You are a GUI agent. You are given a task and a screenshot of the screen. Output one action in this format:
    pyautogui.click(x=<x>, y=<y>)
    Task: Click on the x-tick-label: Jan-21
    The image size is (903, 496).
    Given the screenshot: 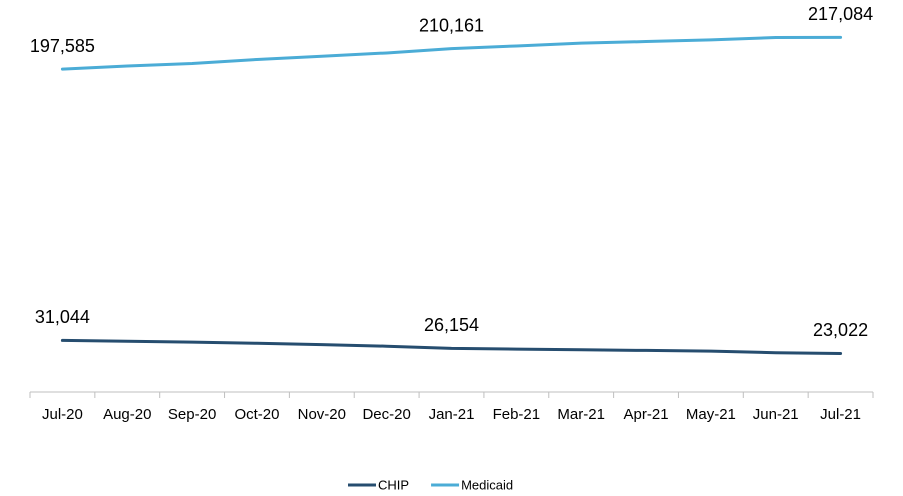 What is the action you would take?
    pyautogui.click(x=452, y=414)
    